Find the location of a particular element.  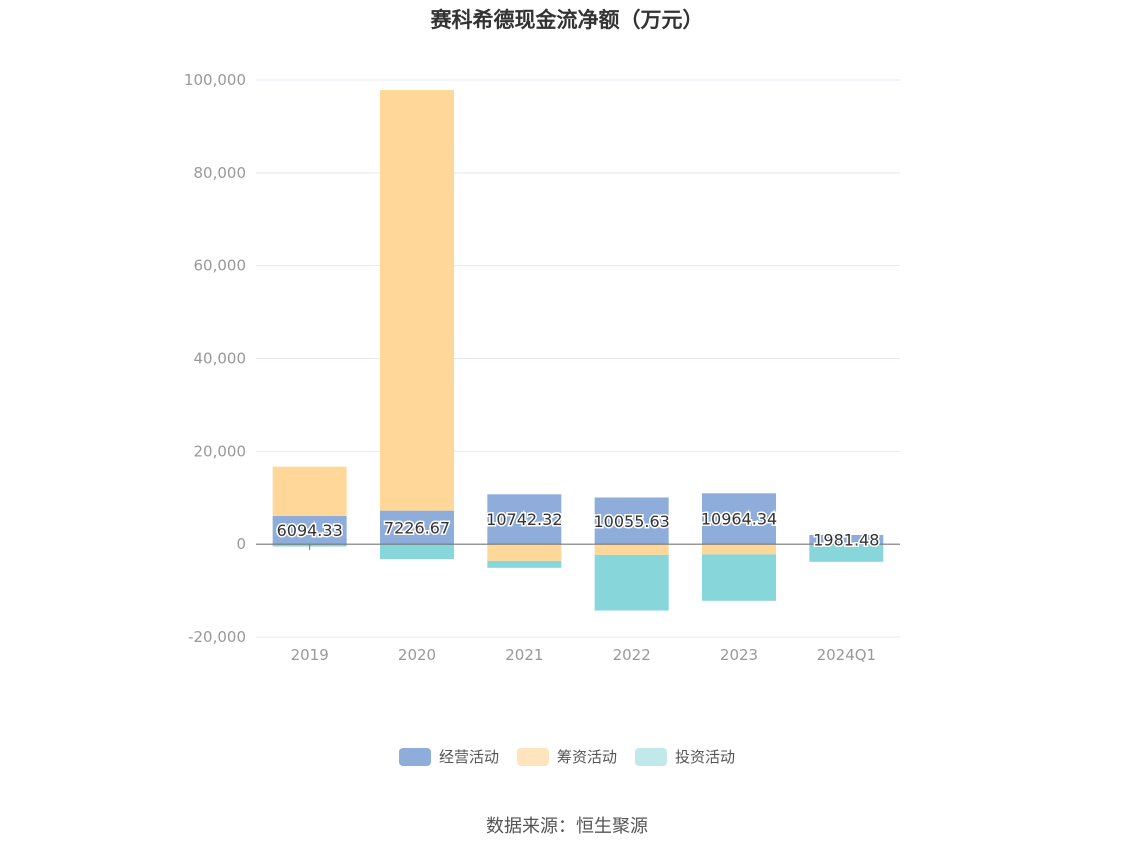

y-tick-label: 20,000 is located at coordinates (220, 451).